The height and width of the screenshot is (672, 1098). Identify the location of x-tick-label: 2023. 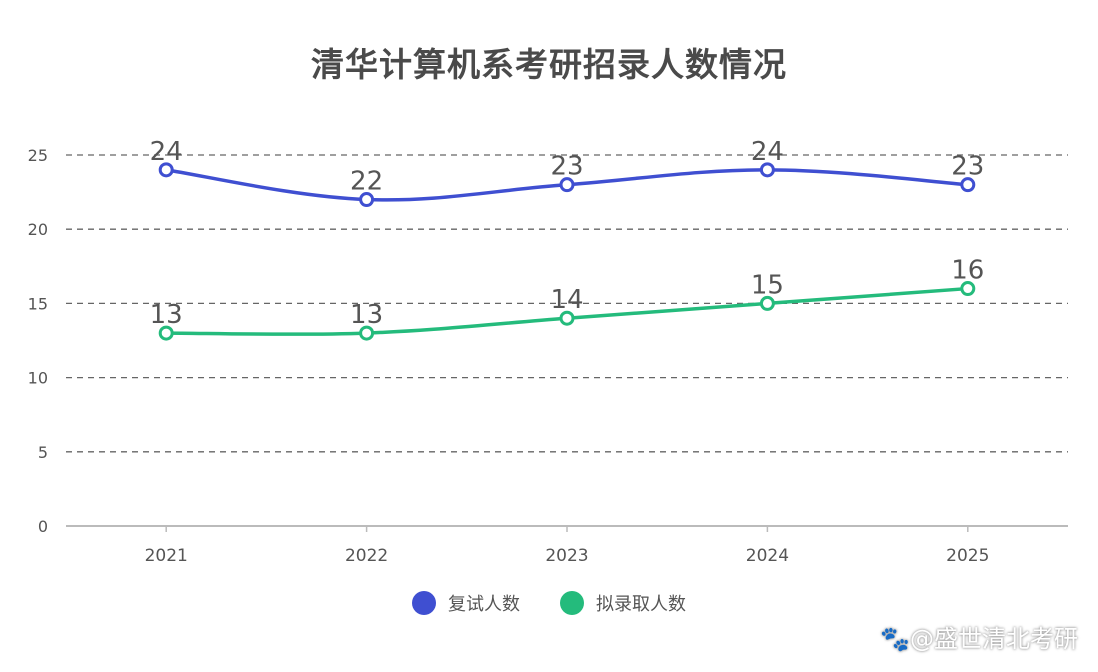
(566, 556).